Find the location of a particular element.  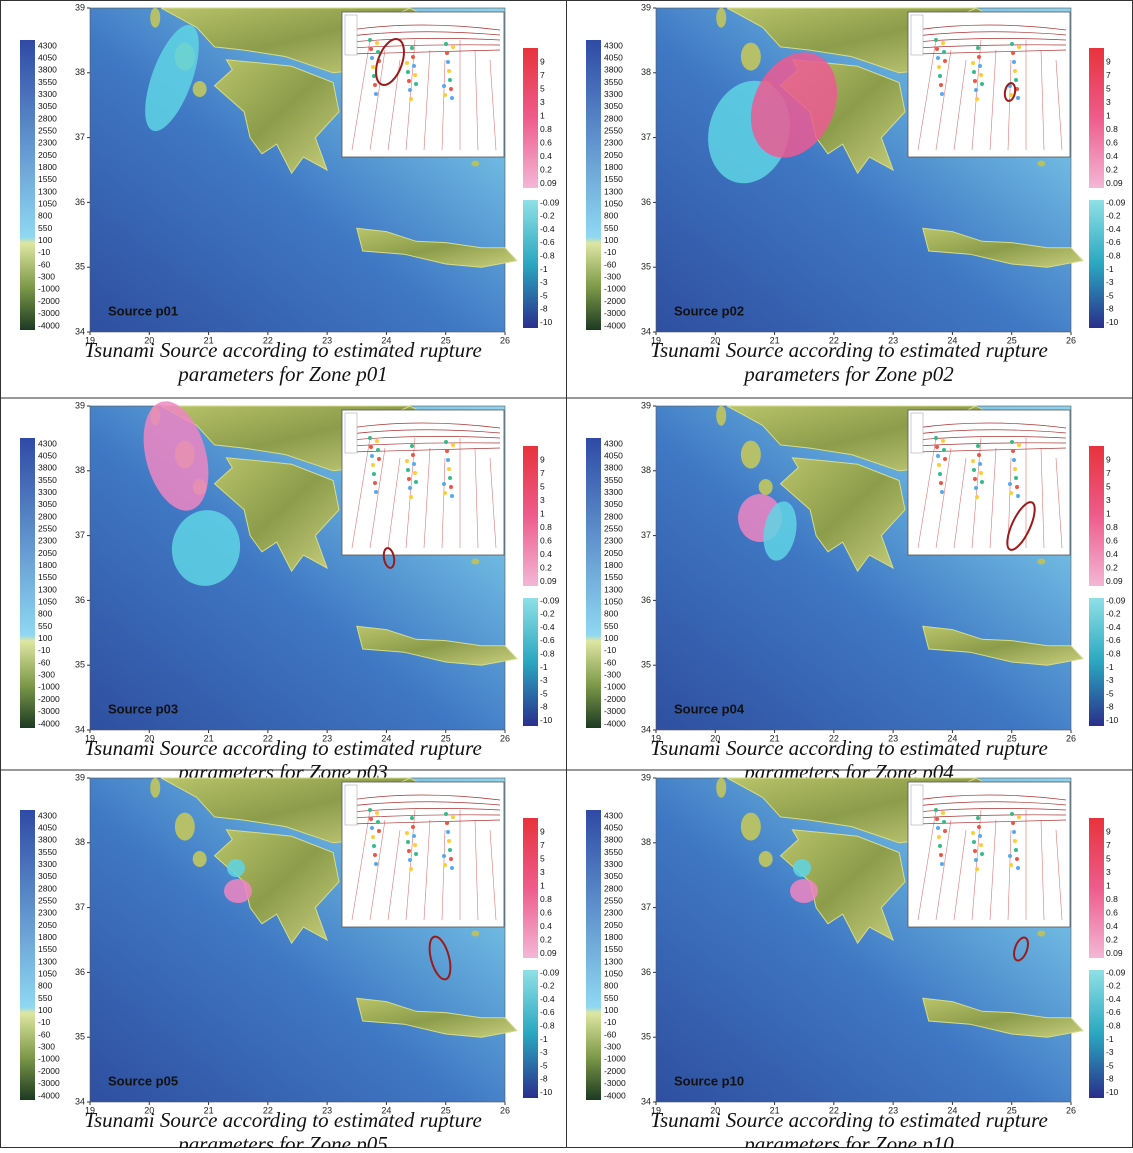

bathymetry-label: -4000 is located at coordinates (615, 1095).